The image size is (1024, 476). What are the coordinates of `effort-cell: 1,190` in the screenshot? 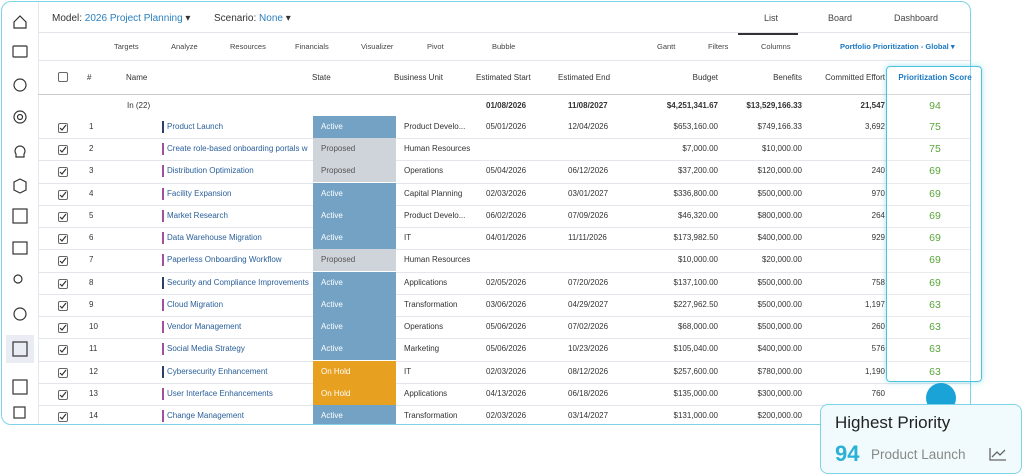 It's located at (874, 371).